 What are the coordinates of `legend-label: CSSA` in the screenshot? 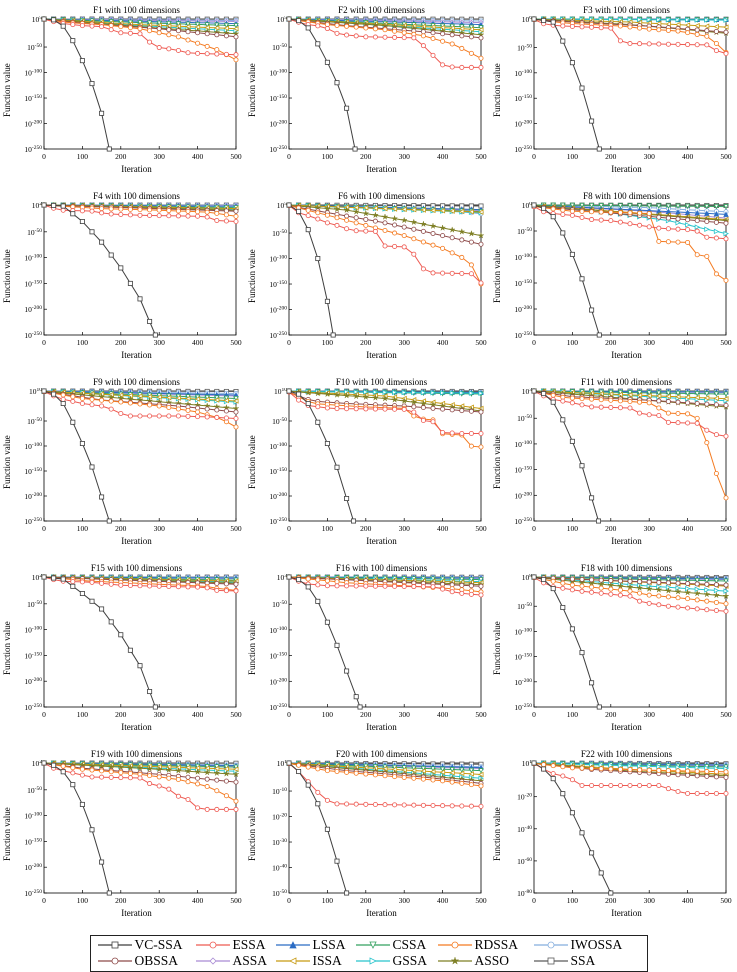 It's located at (409, 944).